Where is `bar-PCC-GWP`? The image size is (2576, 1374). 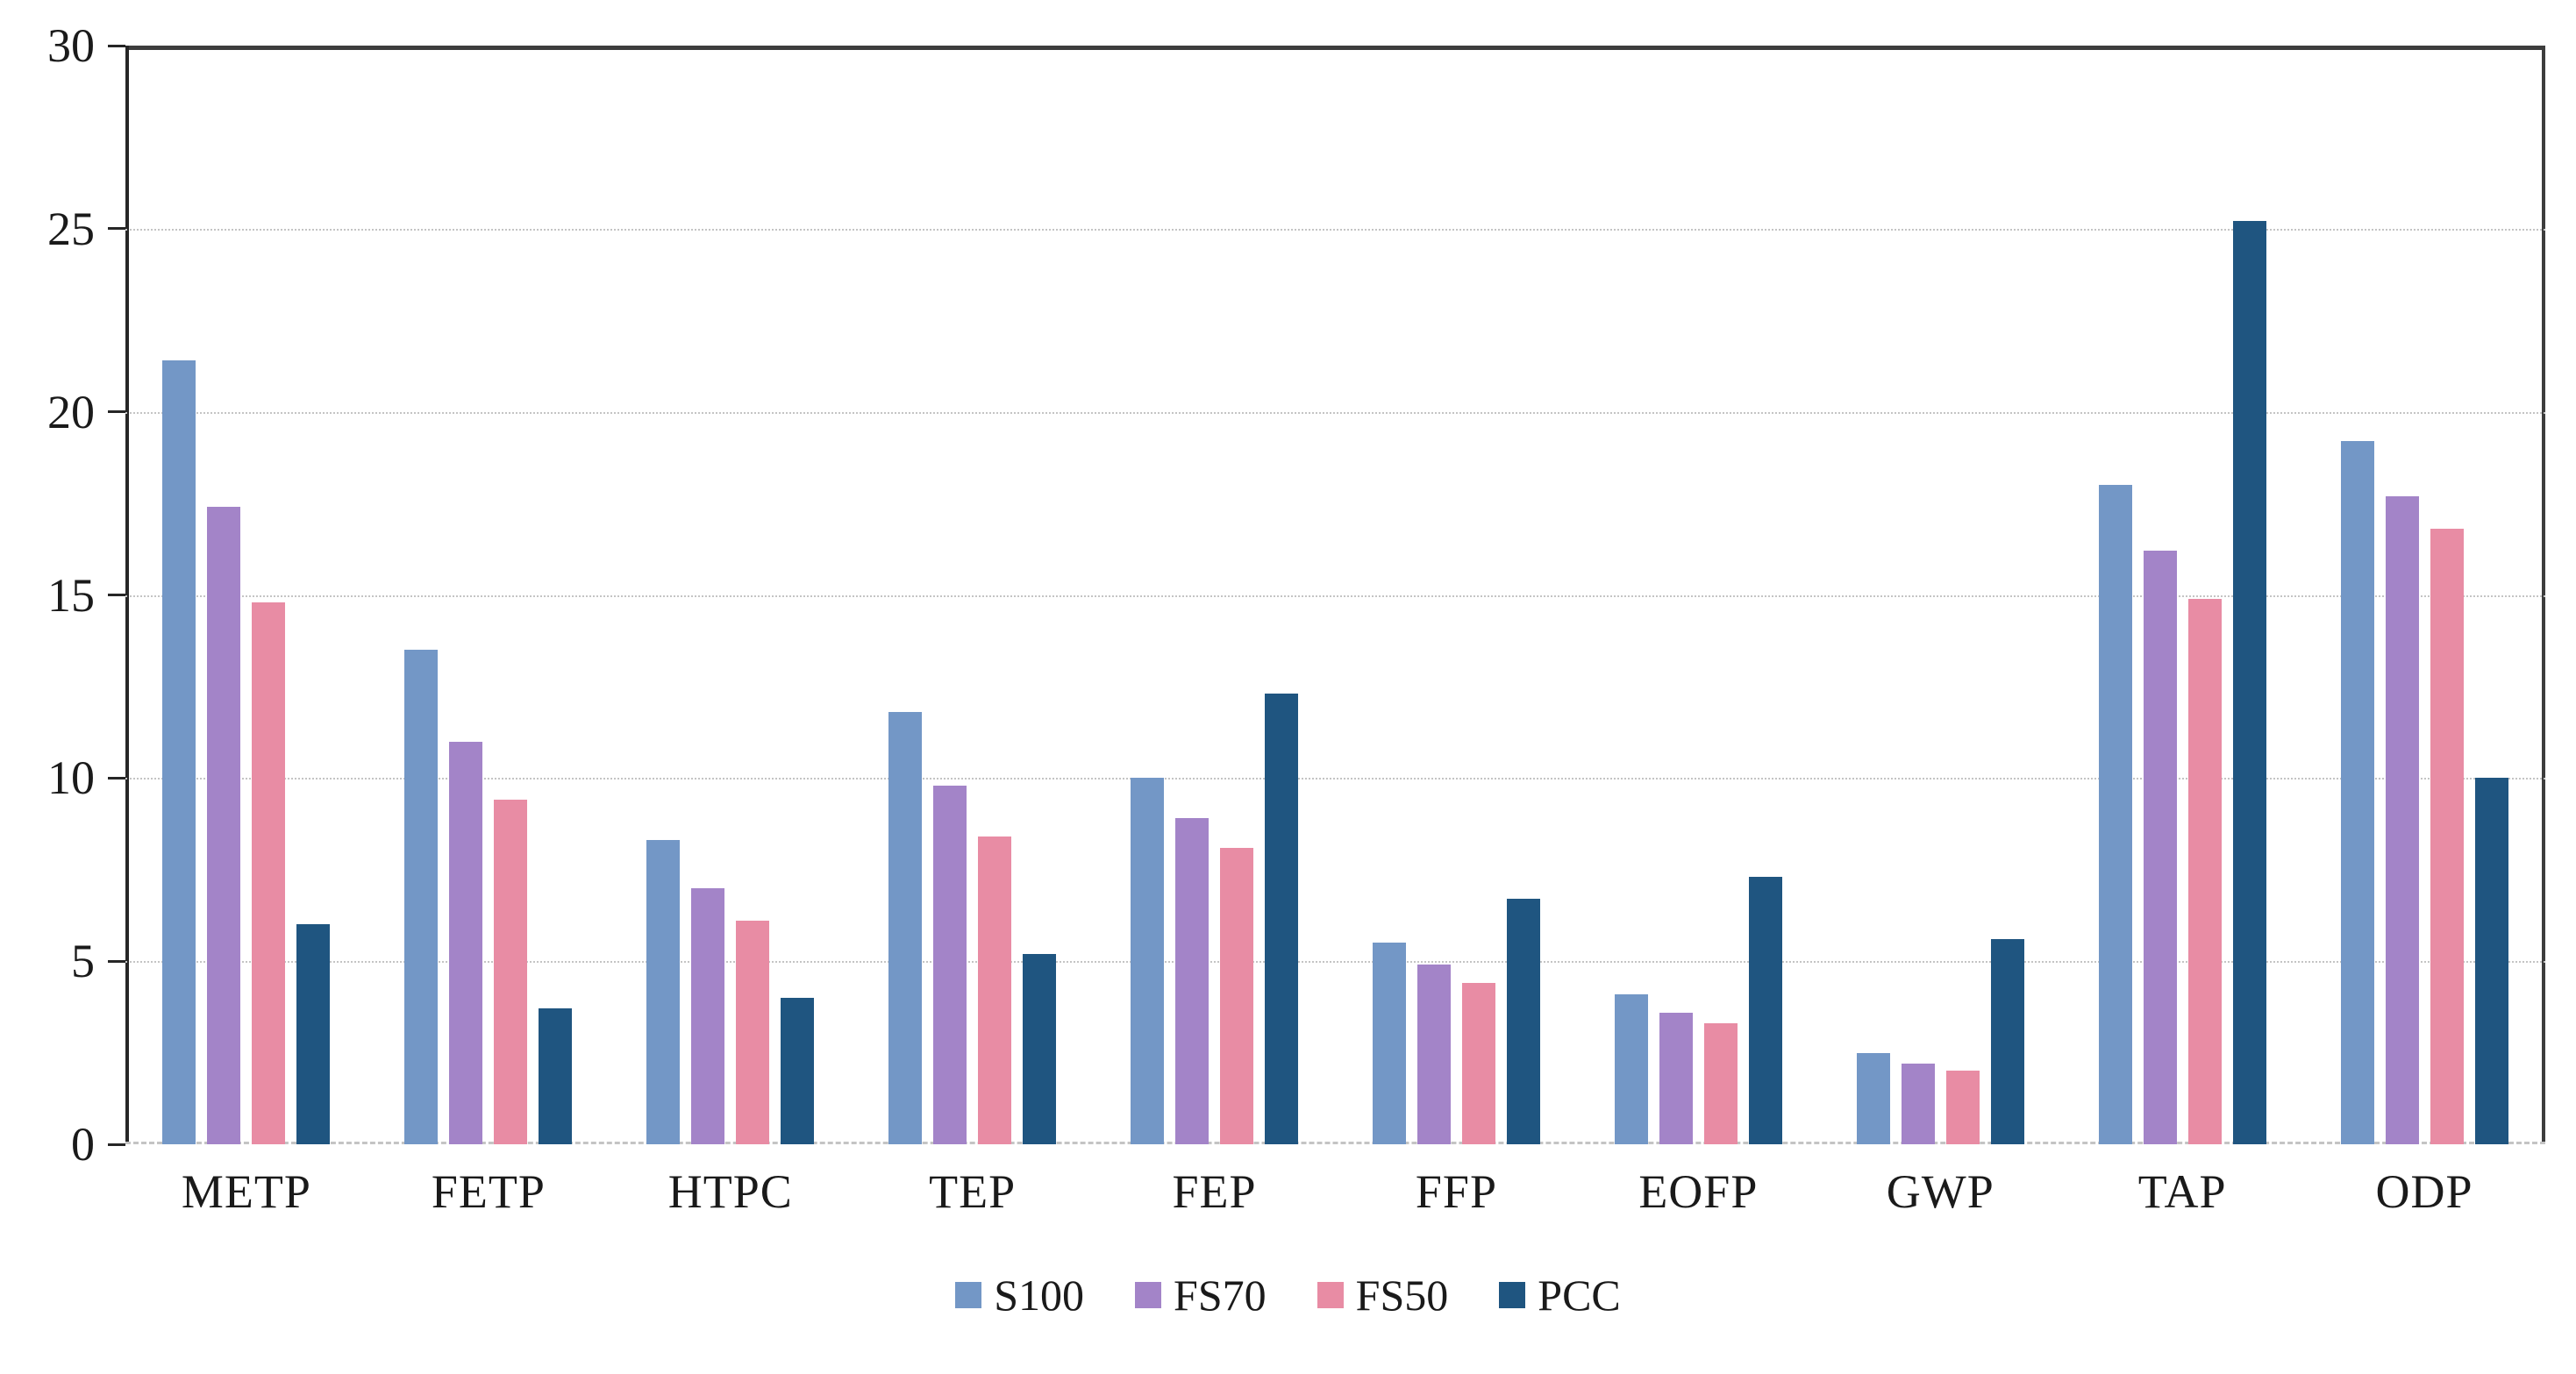
bar-PCC-GWP is located at coordinates (2007, 1041).